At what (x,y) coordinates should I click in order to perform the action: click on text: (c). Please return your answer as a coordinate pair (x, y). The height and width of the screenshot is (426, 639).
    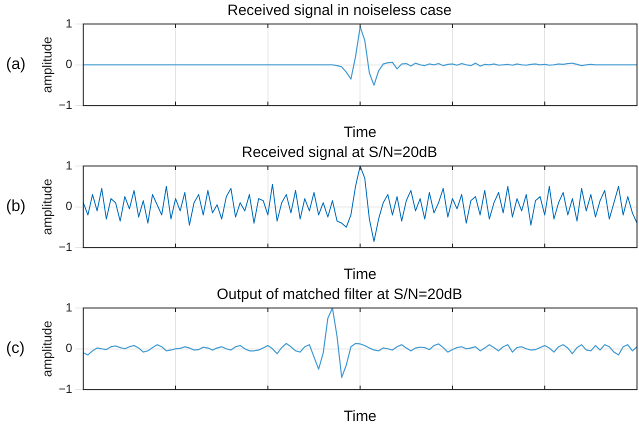
    Looking at the image, I should click on (15, 349).